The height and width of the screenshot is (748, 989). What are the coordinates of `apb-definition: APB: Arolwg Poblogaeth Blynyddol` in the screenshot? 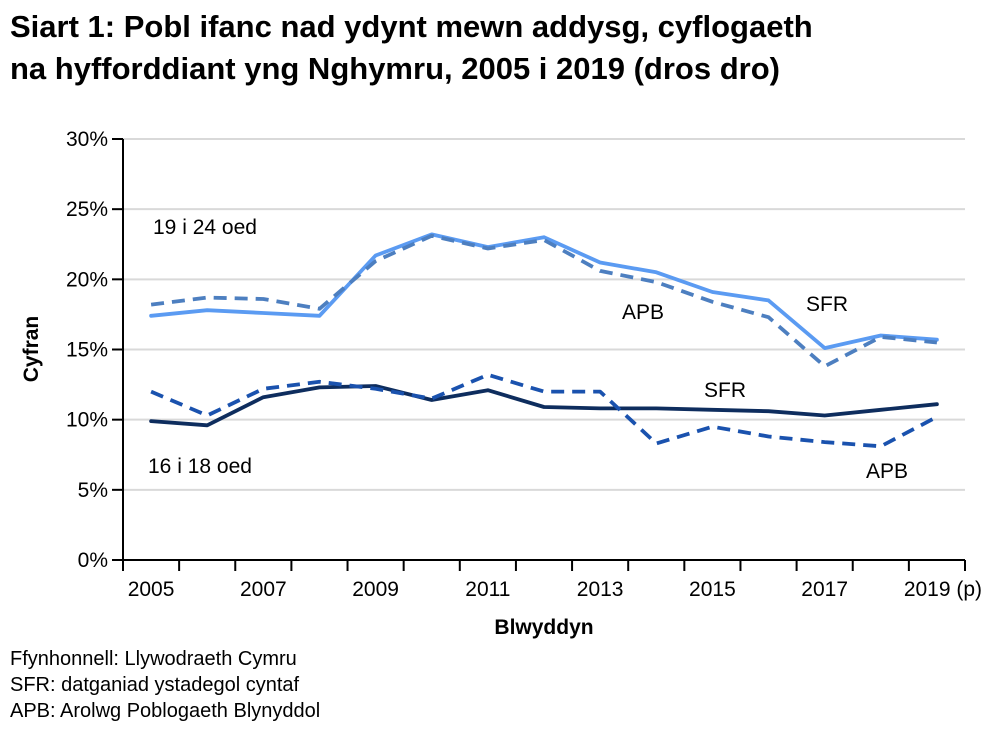 It's located at (165, 711).